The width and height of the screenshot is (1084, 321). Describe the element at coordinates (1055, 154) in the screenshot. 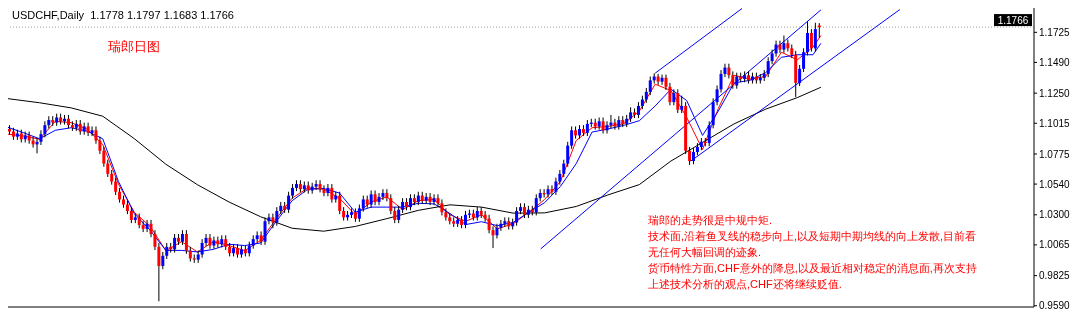

I see `y-tick-label: 1.0775` at that location.